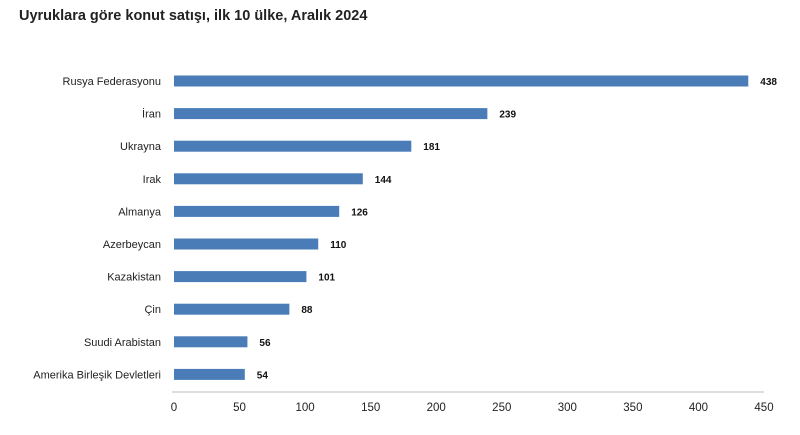 Image resolution: width=800 pixels, height=435 pixels. What do you see at coordinates (265, 343) in the screenshot?
I see `data-label: 56` at bounding box center [265, 343].